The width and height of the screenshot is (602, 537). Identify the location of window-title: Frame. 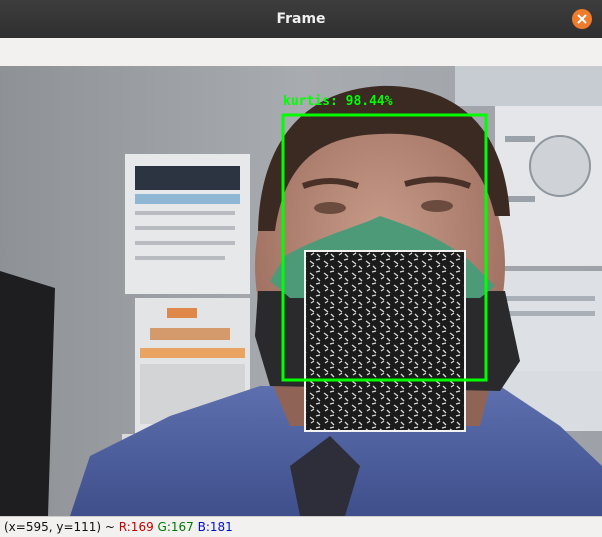
(301, 19).